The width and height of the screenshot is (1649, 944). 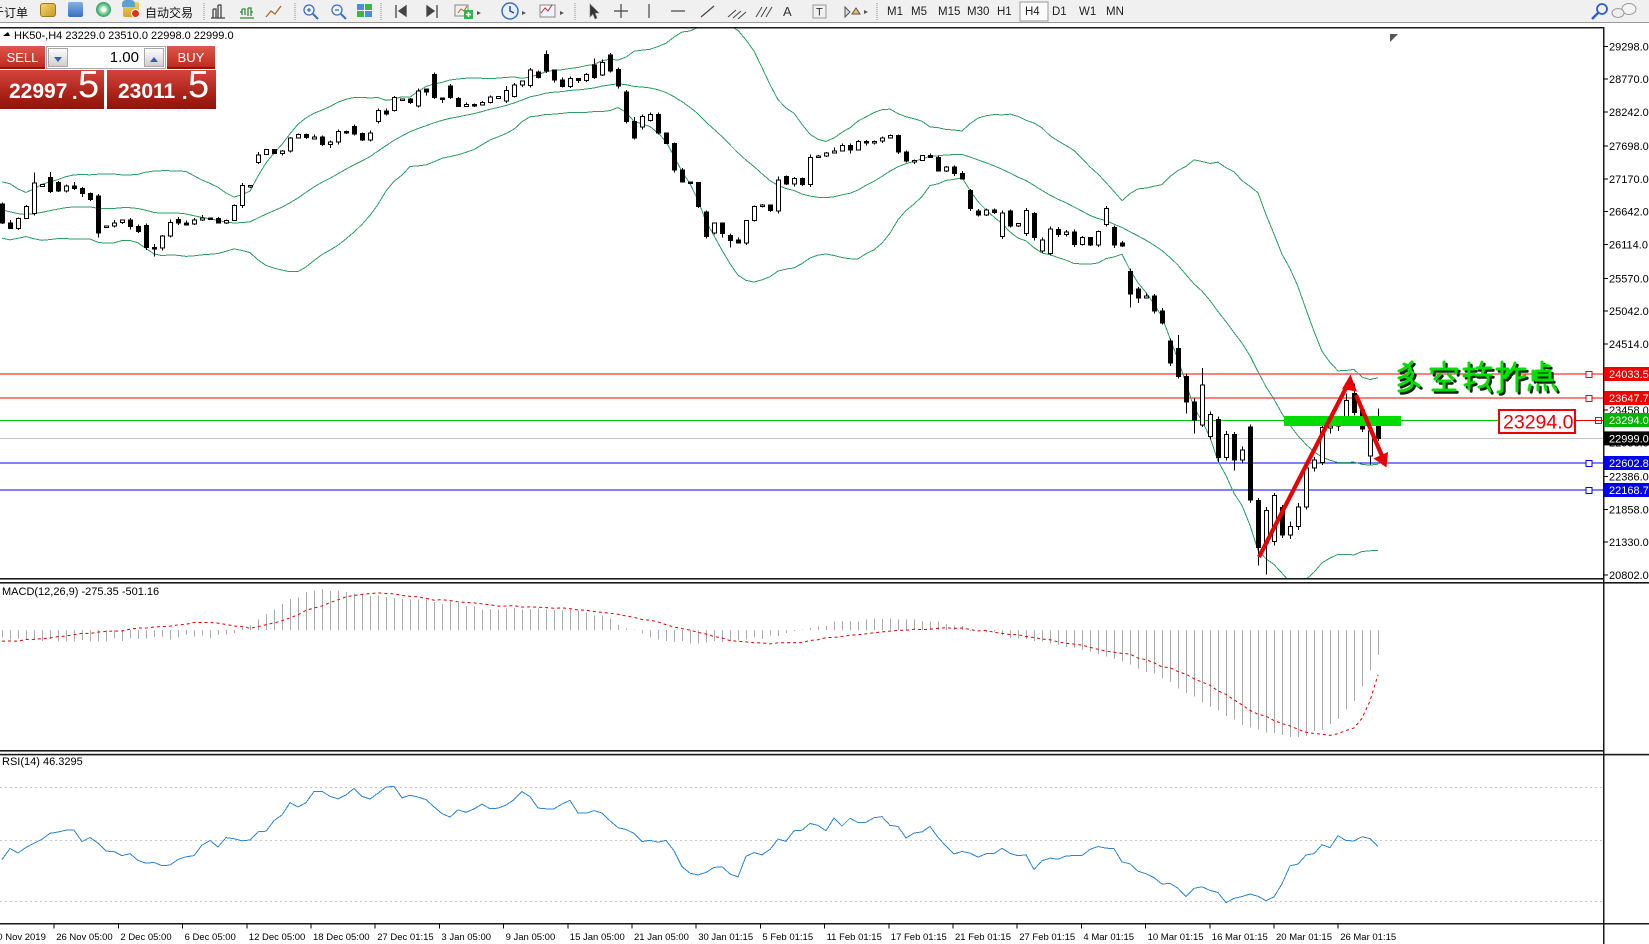 I want to click on svg-text: D1, so click(x=1059, y=12).